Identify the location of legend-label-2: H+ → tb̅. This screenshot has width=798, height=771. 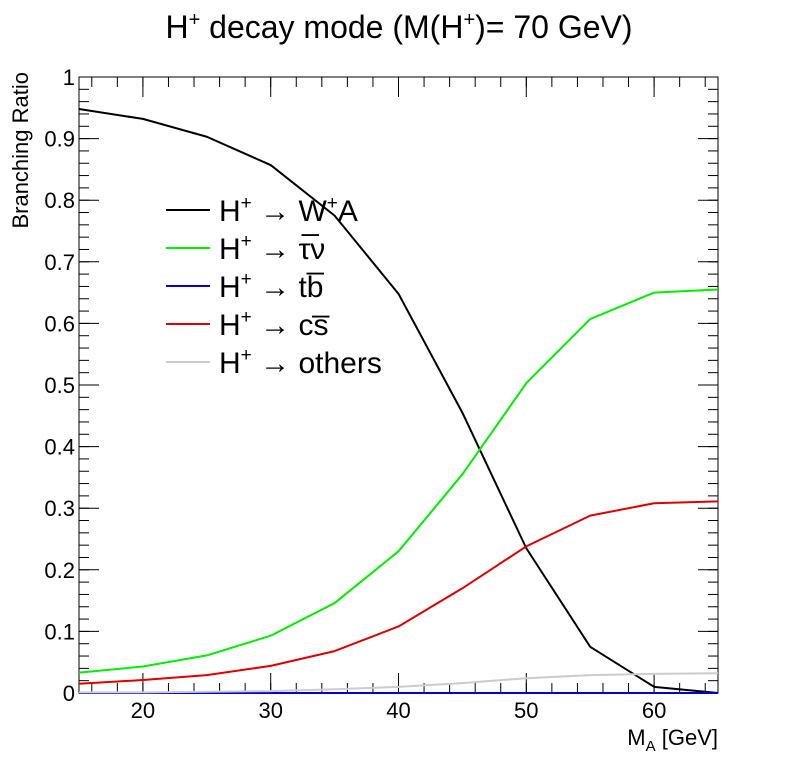
(271, 286).